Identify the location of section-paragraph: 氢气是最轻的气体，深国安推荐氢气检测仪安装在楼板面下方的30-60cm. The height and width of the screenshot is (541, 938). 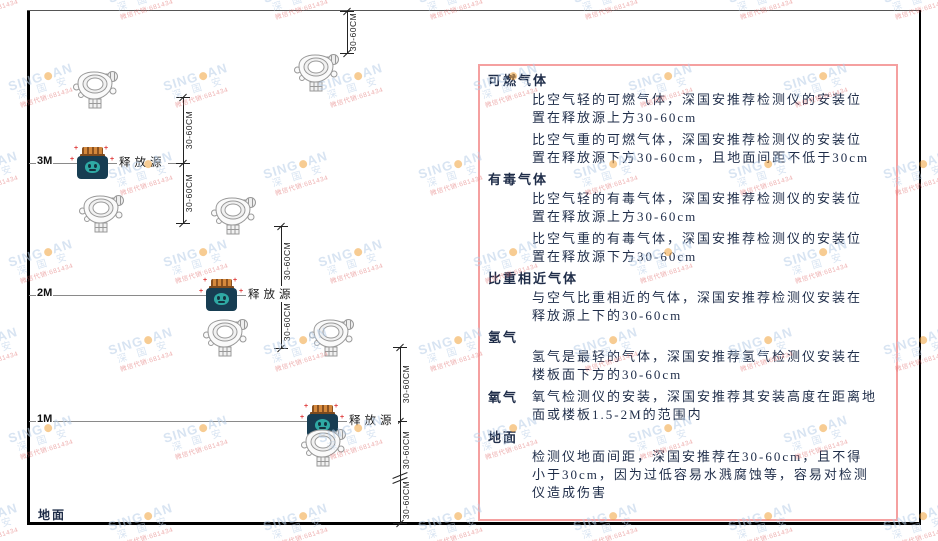
(697, 365).